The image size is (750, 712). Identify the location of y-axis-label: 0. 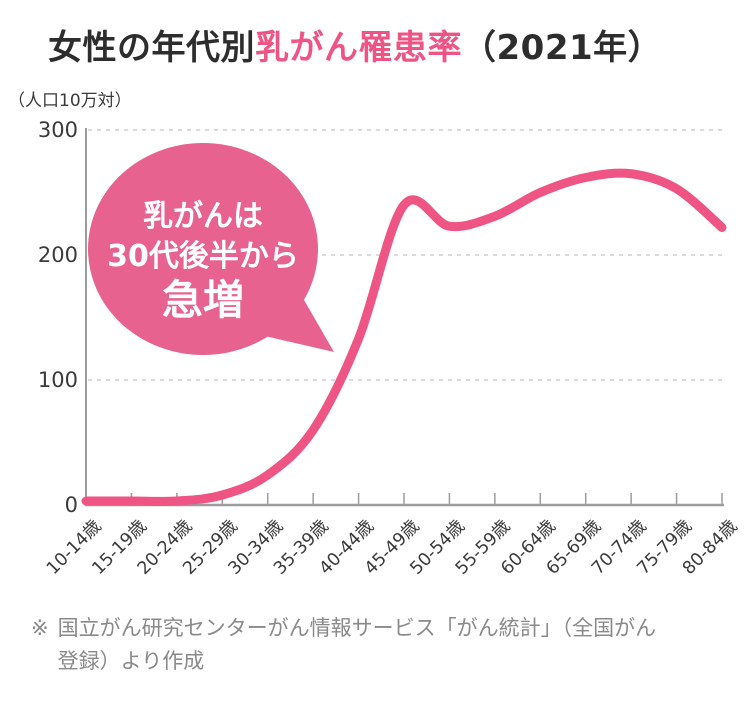
(71, 505).